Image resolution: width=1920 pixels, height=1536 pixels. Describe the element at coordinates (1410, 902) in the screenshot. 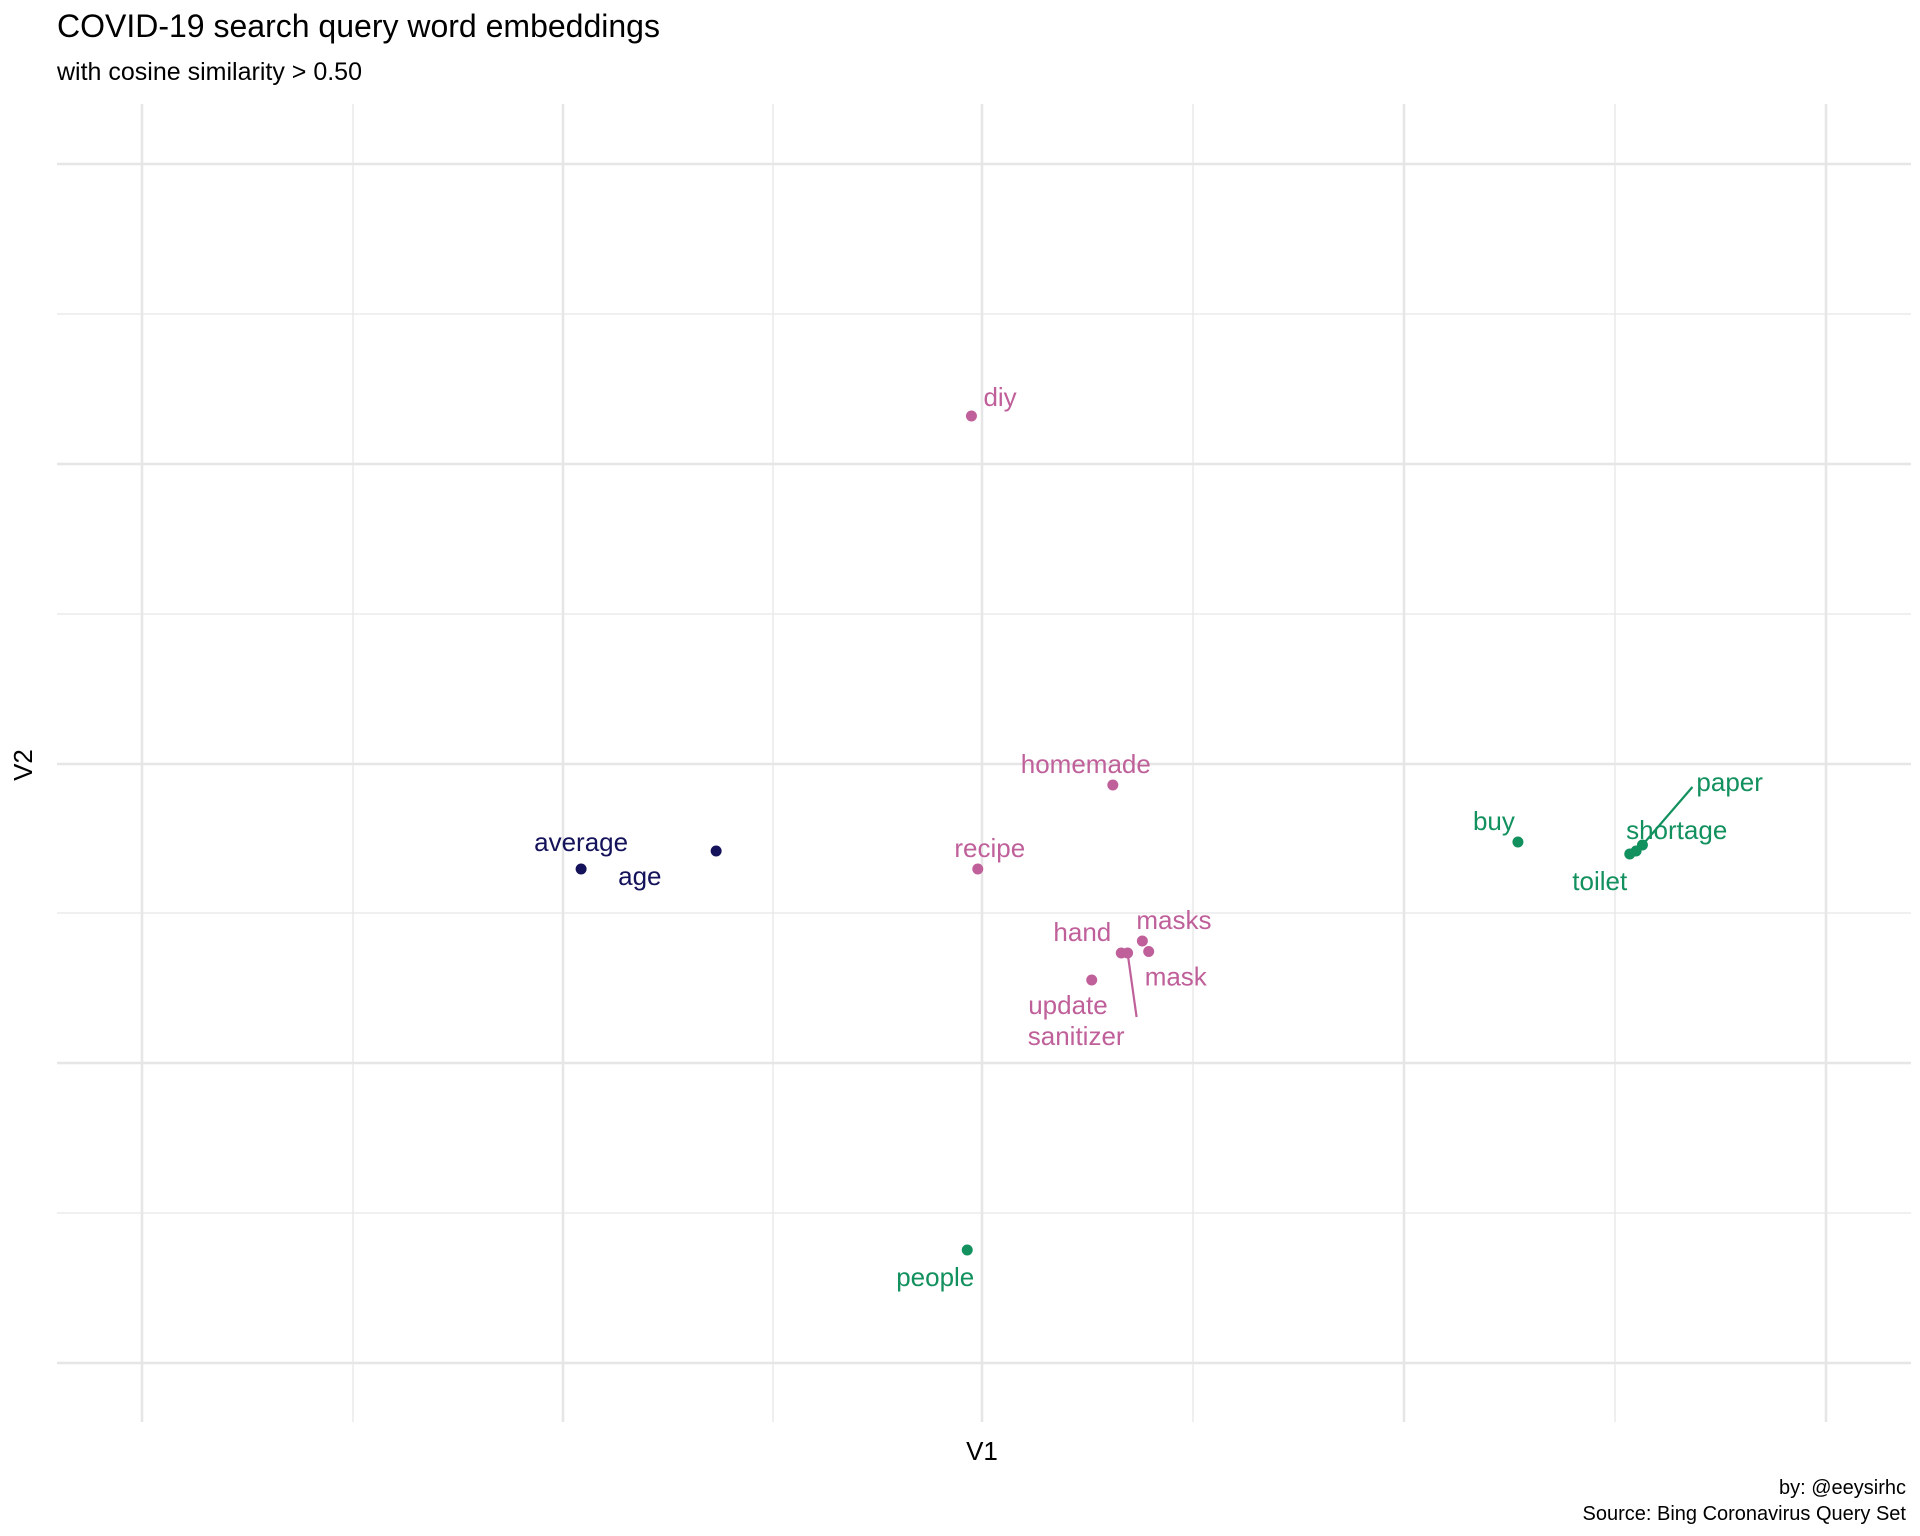

I see `label-leader-lines` at that location.